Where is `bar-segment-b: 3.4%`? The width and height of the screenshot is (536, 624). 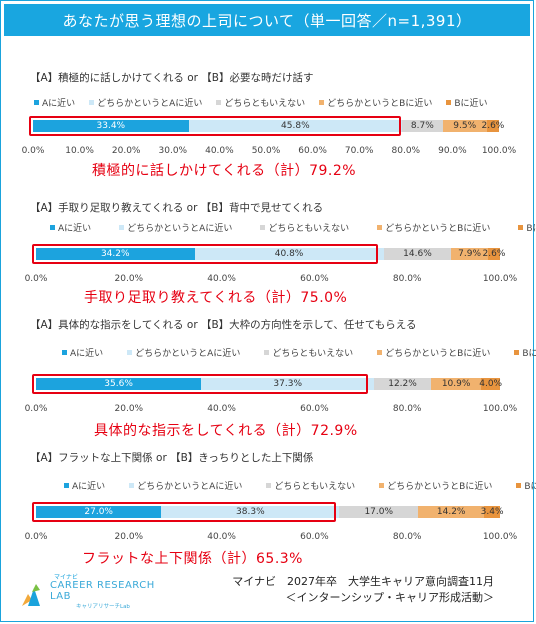 bar-segment-b: 3.4% is located at coordinates (492, 512).